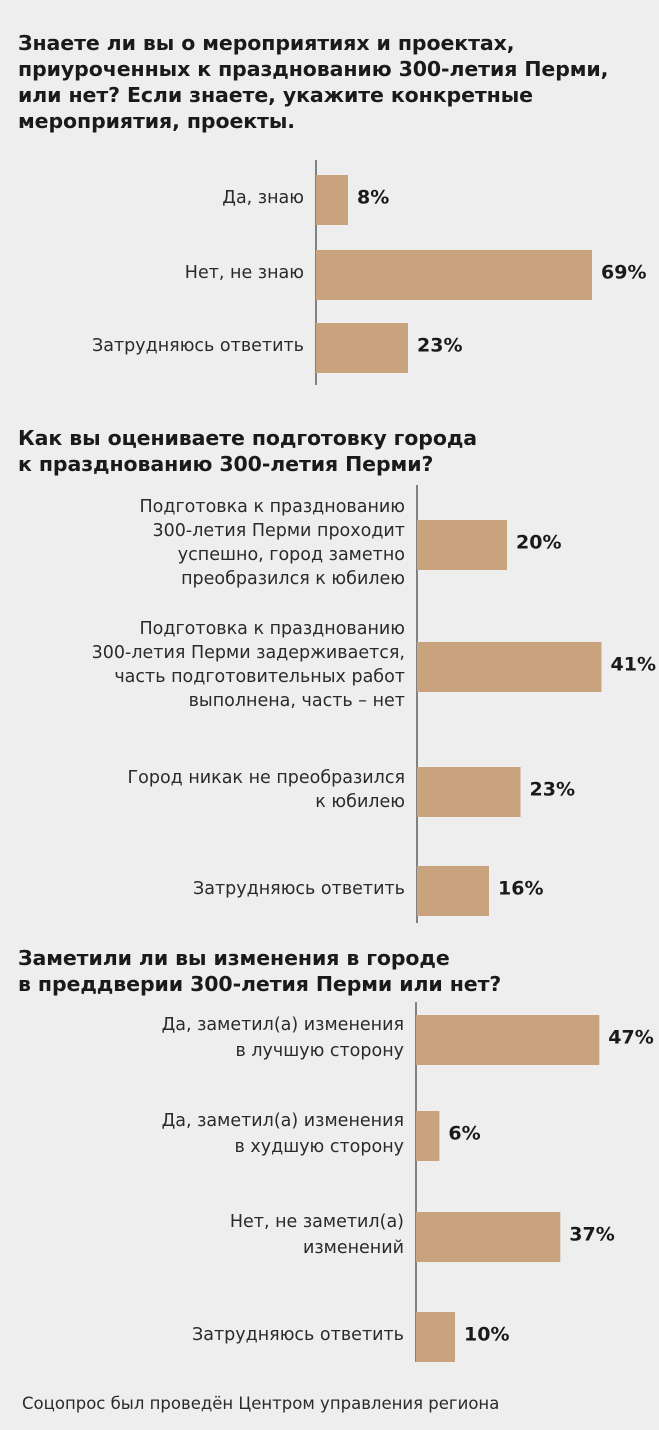 Image resolution: width=659 pixels, height=1430 pixels. Describe the element at coordinates (291, 555) in the screenshot. I see `category-label: успешно, город заметно` at that location.